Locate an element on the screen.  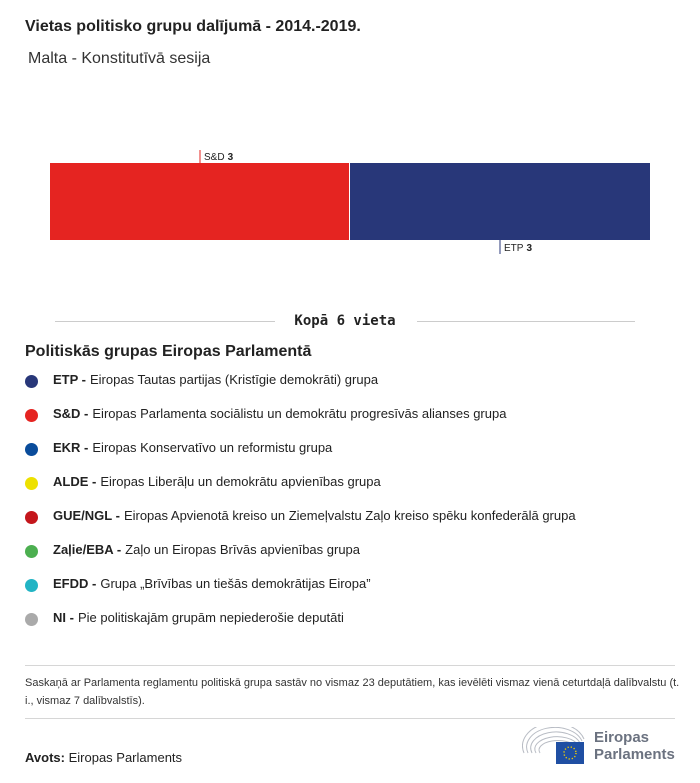
eu-flag-icon is located at coordinates (570, 753).